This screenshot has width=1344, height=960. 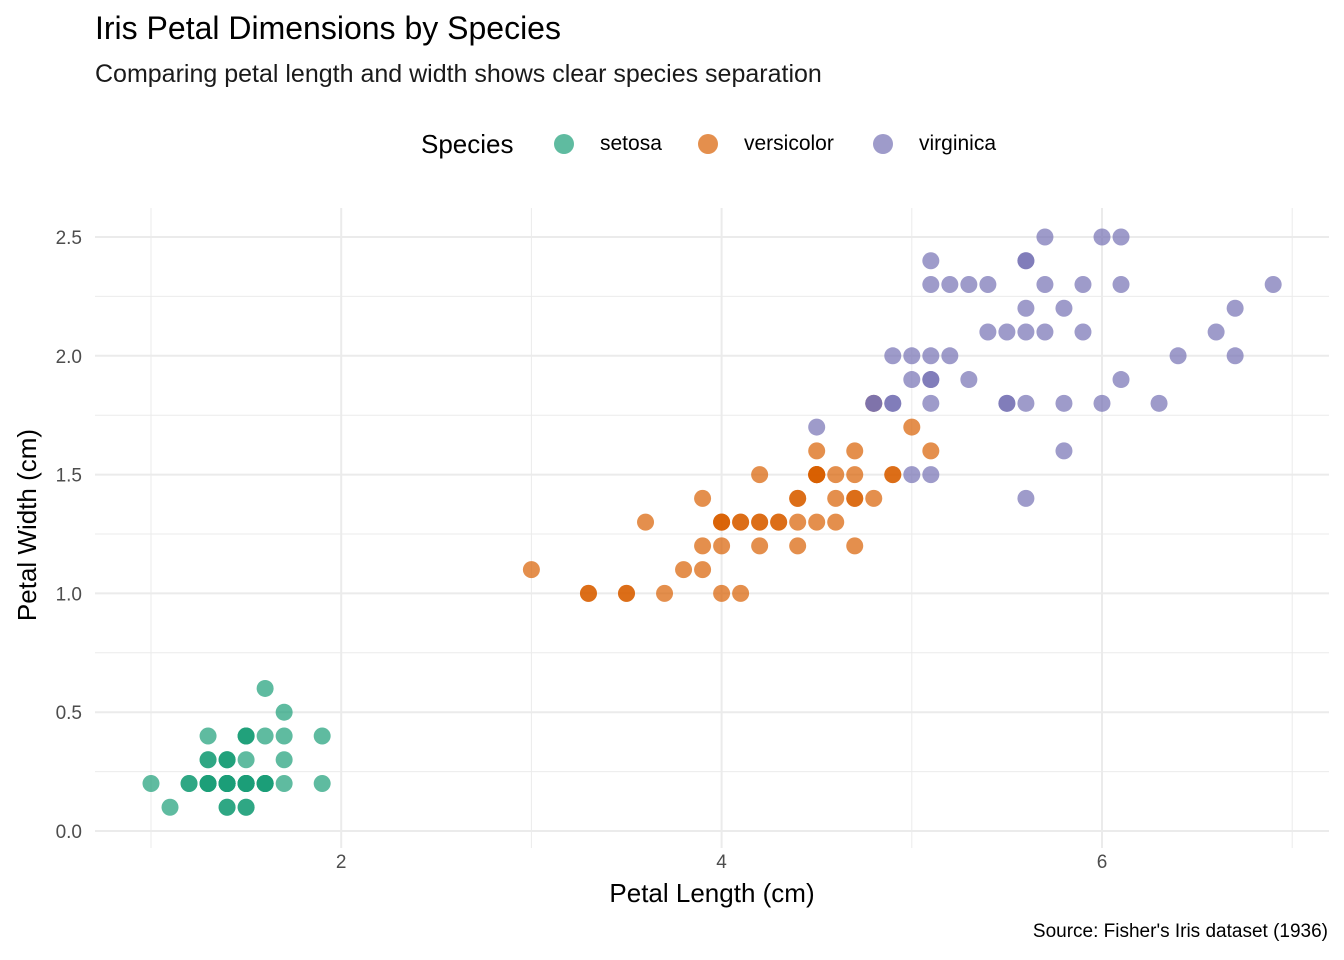 I want to click on x-tick-label: 6, so click(x=1102, y=862).